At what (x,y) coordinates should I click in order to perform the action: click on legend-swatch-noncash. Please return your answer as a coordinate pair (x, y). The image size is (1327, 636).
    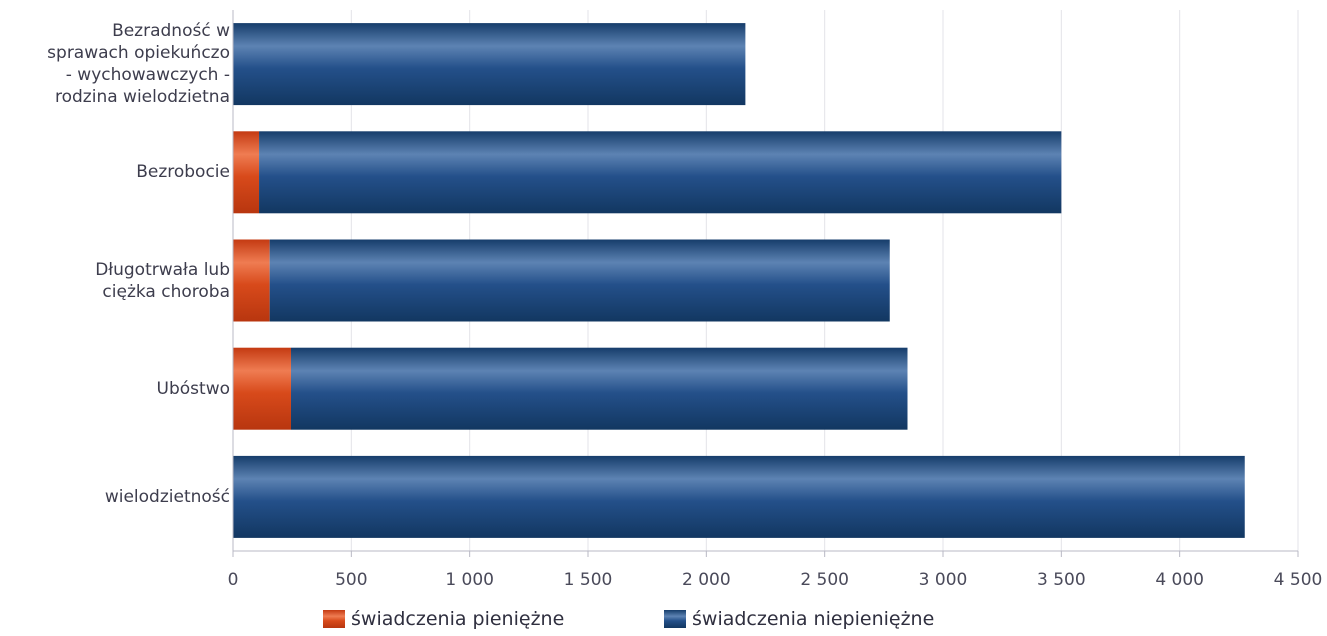
    Looking at the image, I should click on (675, 619).